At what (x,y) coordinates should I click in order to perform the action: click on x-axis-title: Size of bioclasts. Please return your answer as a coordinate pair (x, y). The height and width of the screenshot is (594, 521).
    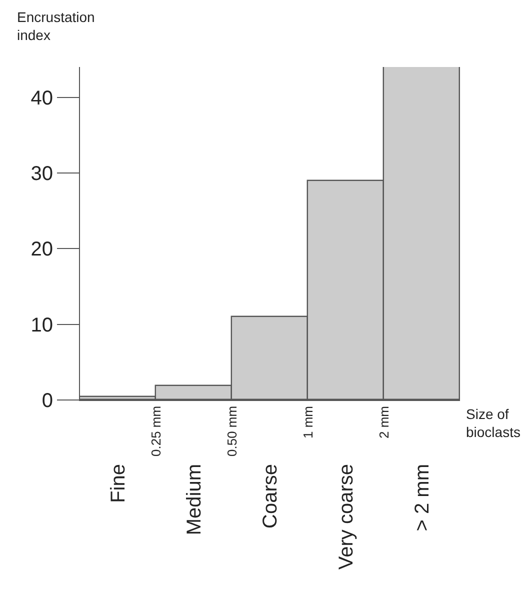
    Looking at the image, I should click on (493, 423).